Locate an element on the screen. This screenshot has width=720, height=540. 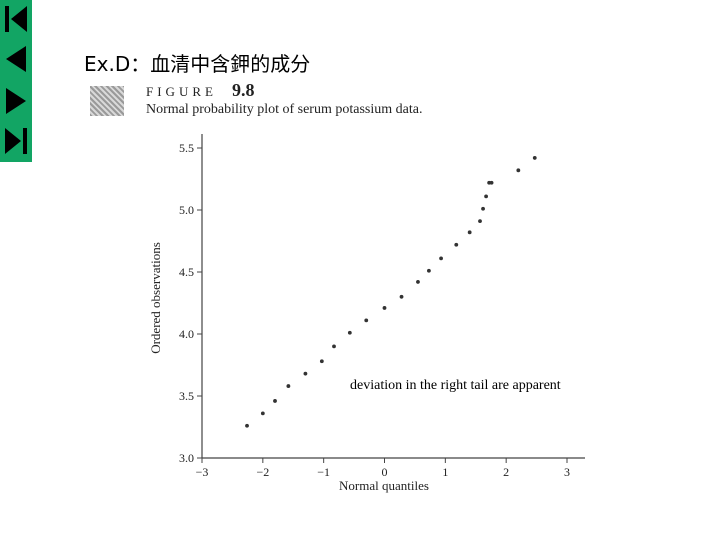
slide-navigation is located at coordinates (16, 81).